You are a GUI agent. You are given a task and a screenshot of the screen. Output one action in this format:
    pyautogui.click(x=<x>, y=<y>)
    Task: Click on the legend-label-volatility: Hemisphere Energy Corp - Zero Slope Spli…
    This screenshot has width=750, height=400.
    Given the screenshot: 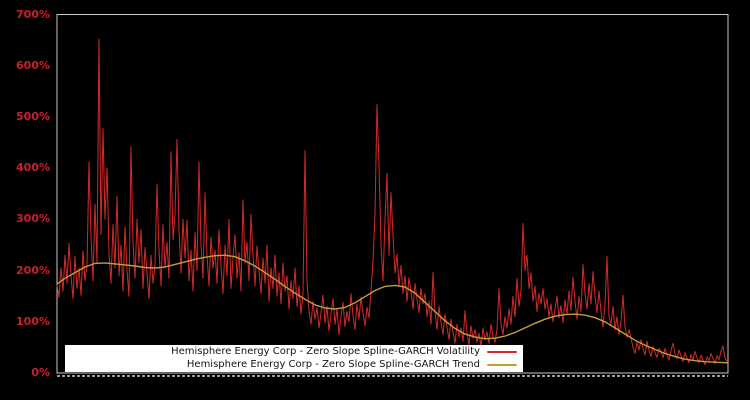 What is the action you would take?
    pyautogui.click(x=325, y=351)
    